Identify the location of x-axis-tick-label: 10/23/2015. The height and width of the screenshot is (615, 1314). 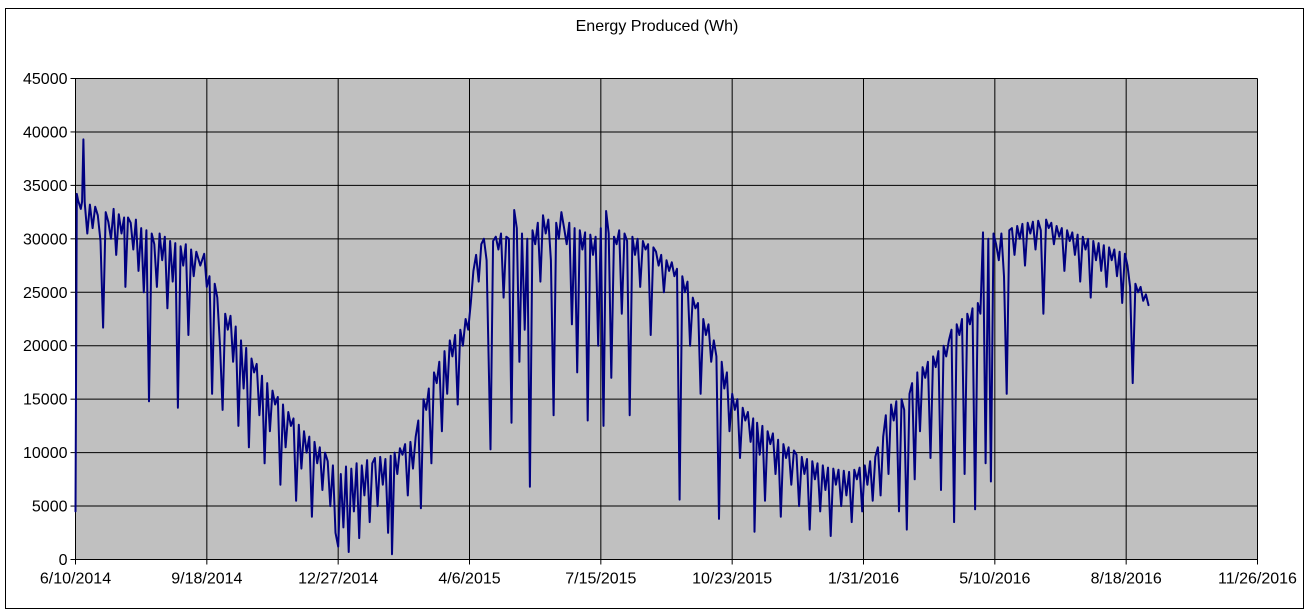
(732, 579).